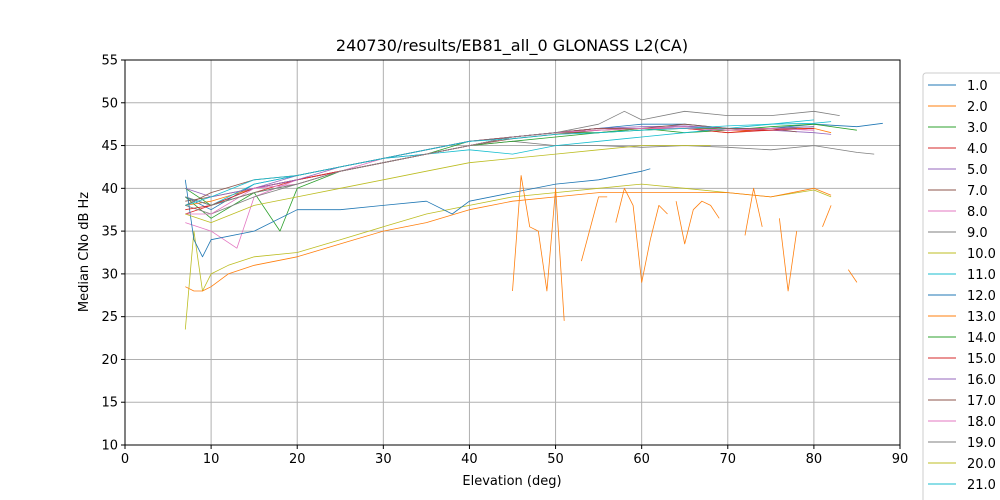 The image size is (1000, 500). I want to click on x-axis: 0 10 20 30 40 50 60 70 80 90, so click(514, 456).